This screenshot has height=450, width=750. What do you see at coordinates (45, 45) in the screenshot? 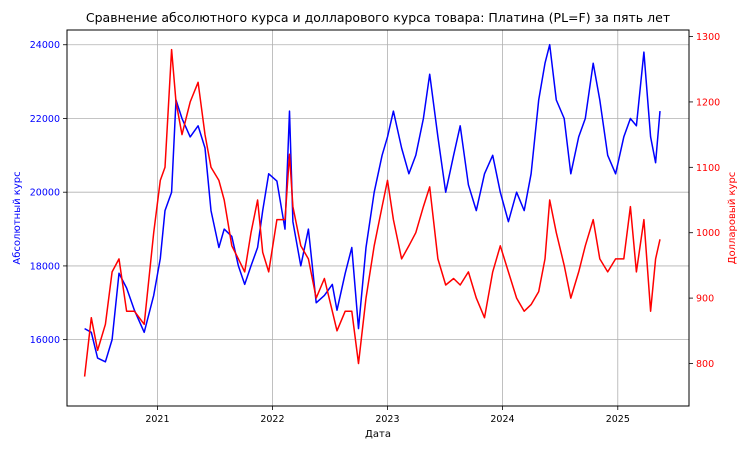
I see `left-tick-label: 24000` at bounding box center [45, 45].